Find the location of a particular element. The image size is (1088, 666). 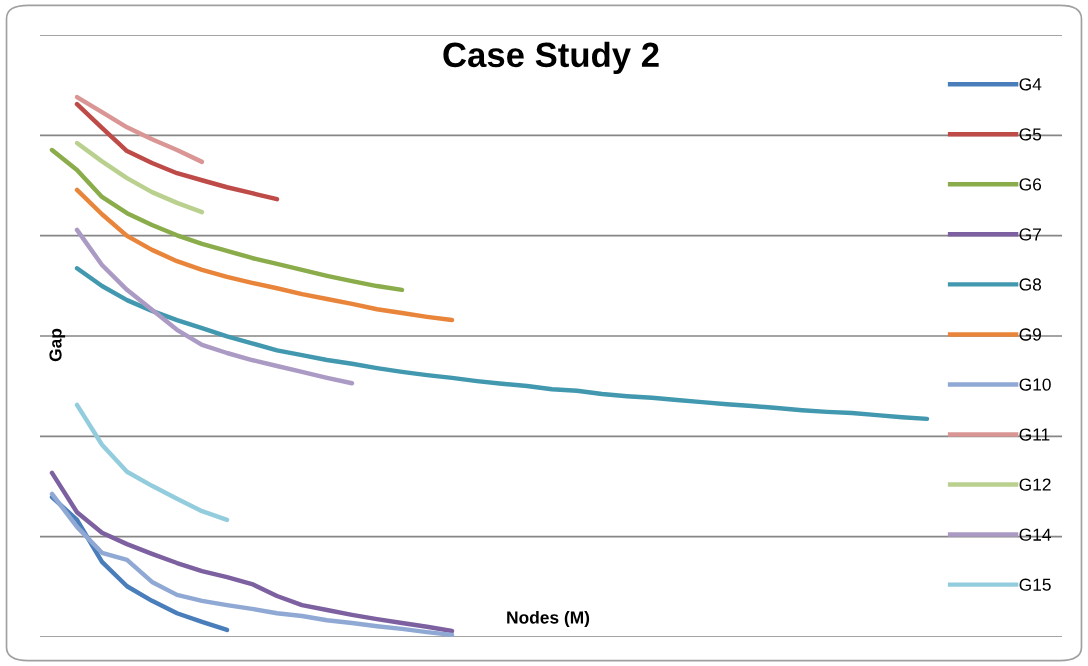

legend-label: G8 is located at coordinates (1030, 284).